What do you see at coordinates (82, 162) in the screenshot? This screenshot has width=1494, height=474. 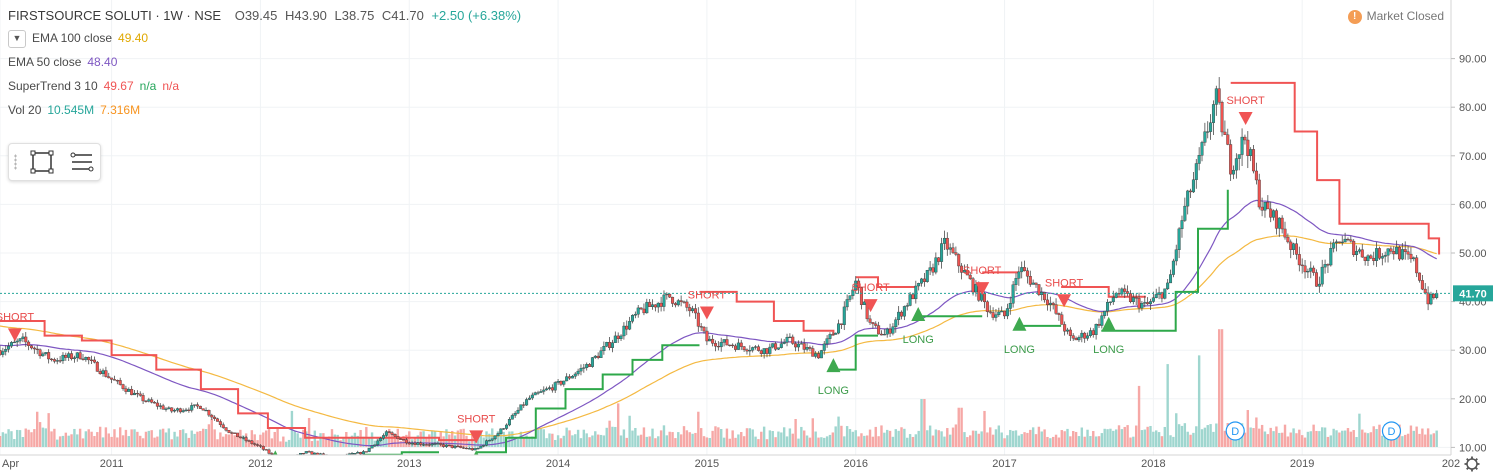 I see `lines-tool-icon` at bounding box center [82, 162].